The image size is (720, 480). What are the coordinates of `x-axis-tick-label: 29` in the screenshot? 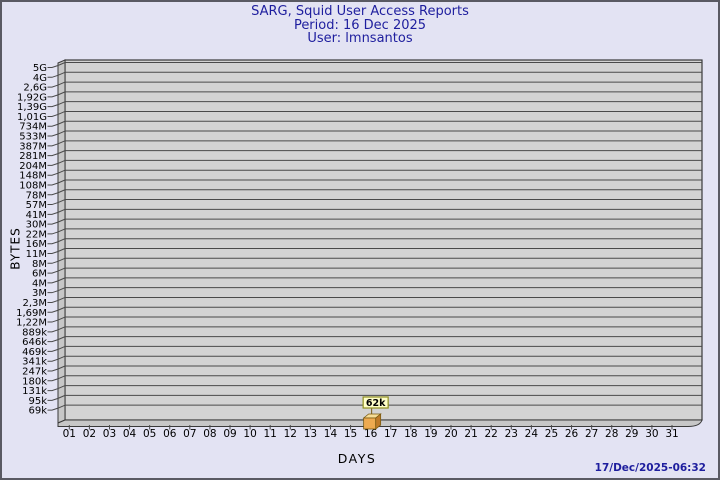 It's located at (631, 434).